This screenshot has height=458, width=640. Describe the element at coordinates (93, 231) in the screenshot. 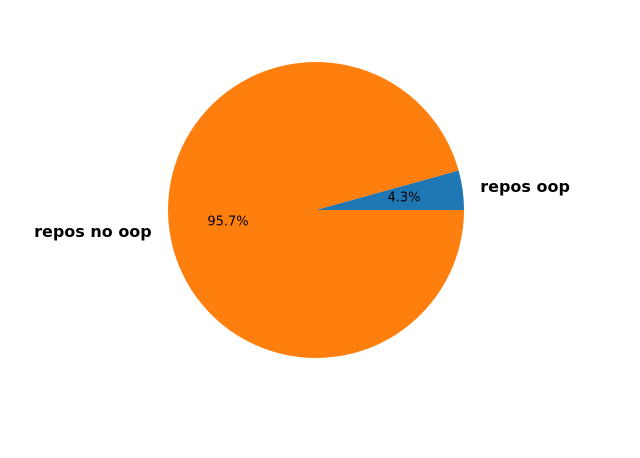

I see `slice-label: repos no oop` at that location.